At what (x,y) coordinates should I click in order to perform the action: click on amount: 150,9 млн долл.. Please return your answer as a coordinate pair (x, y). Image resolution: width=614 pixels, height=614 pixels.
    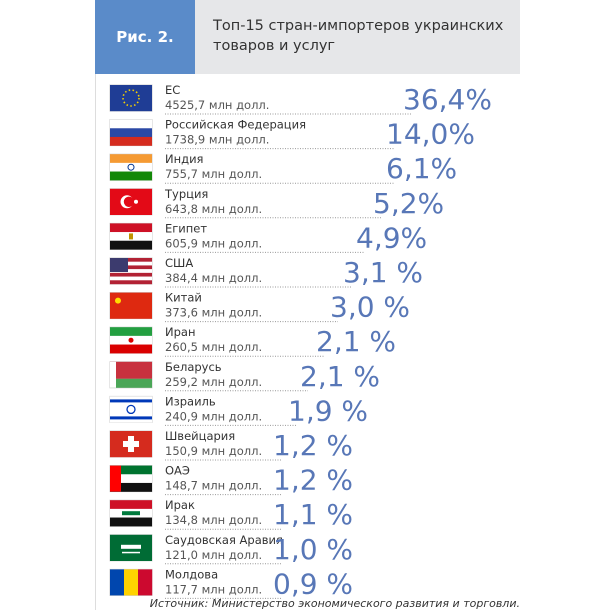
    Looking at the image, I should click on (213, 451).